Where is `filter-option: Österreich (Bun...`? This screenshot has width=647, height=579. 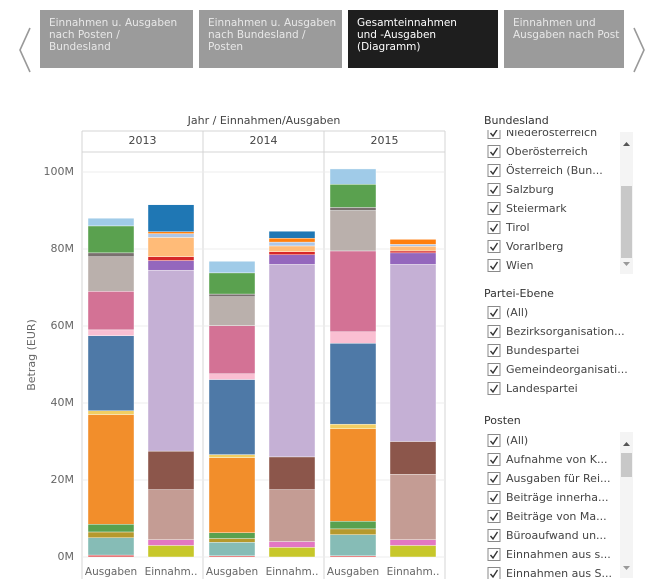 filter-option: Österreich (Bun... is located at coordinates (545, 170).